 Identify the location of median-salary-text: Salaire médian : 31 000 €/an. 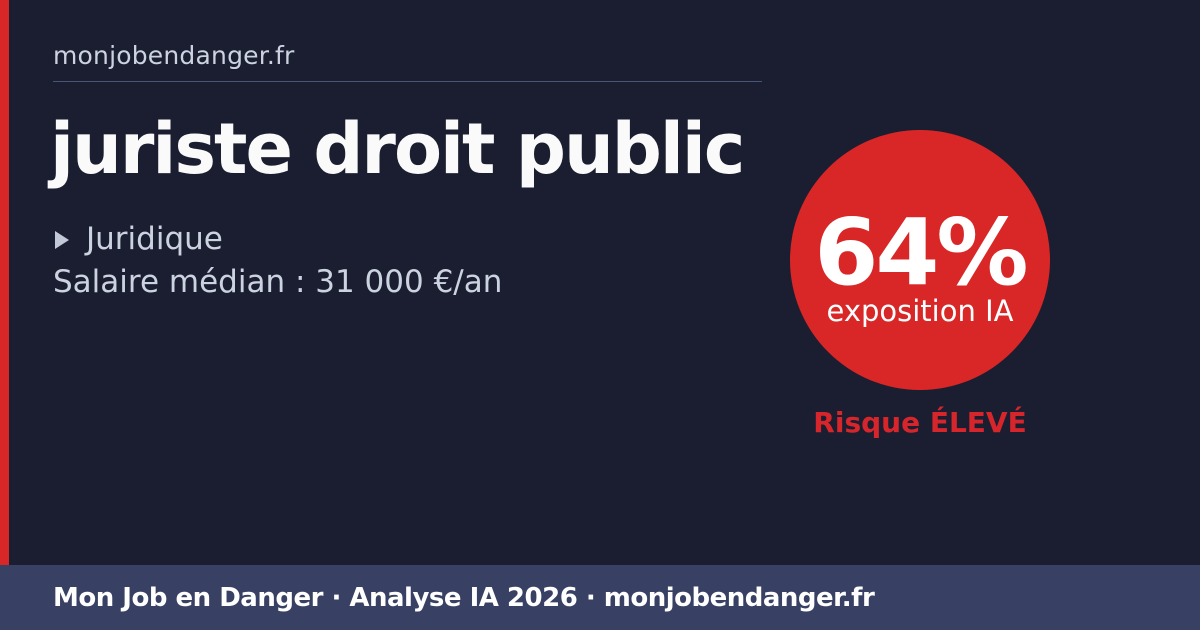
(278, 282).